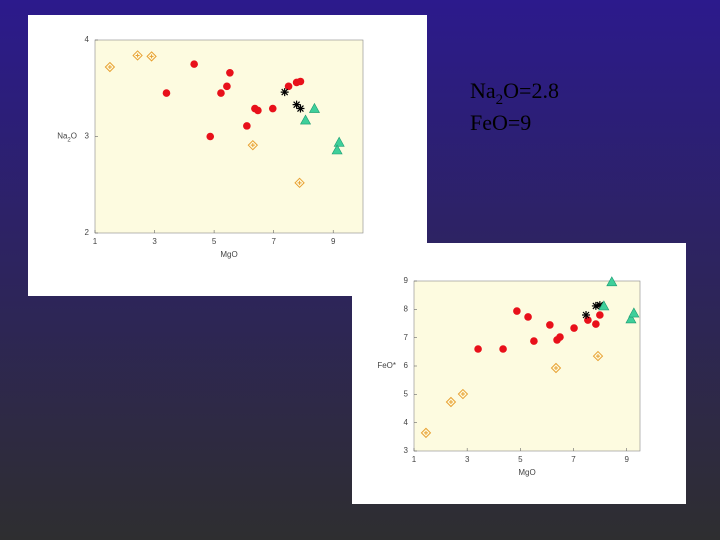 The height and width of the screenshot is (540, 720). What do you see at coordinates (406, 308) in the screenshot?
I see `y-tick-label: 8` at bounding box center [406, 308].